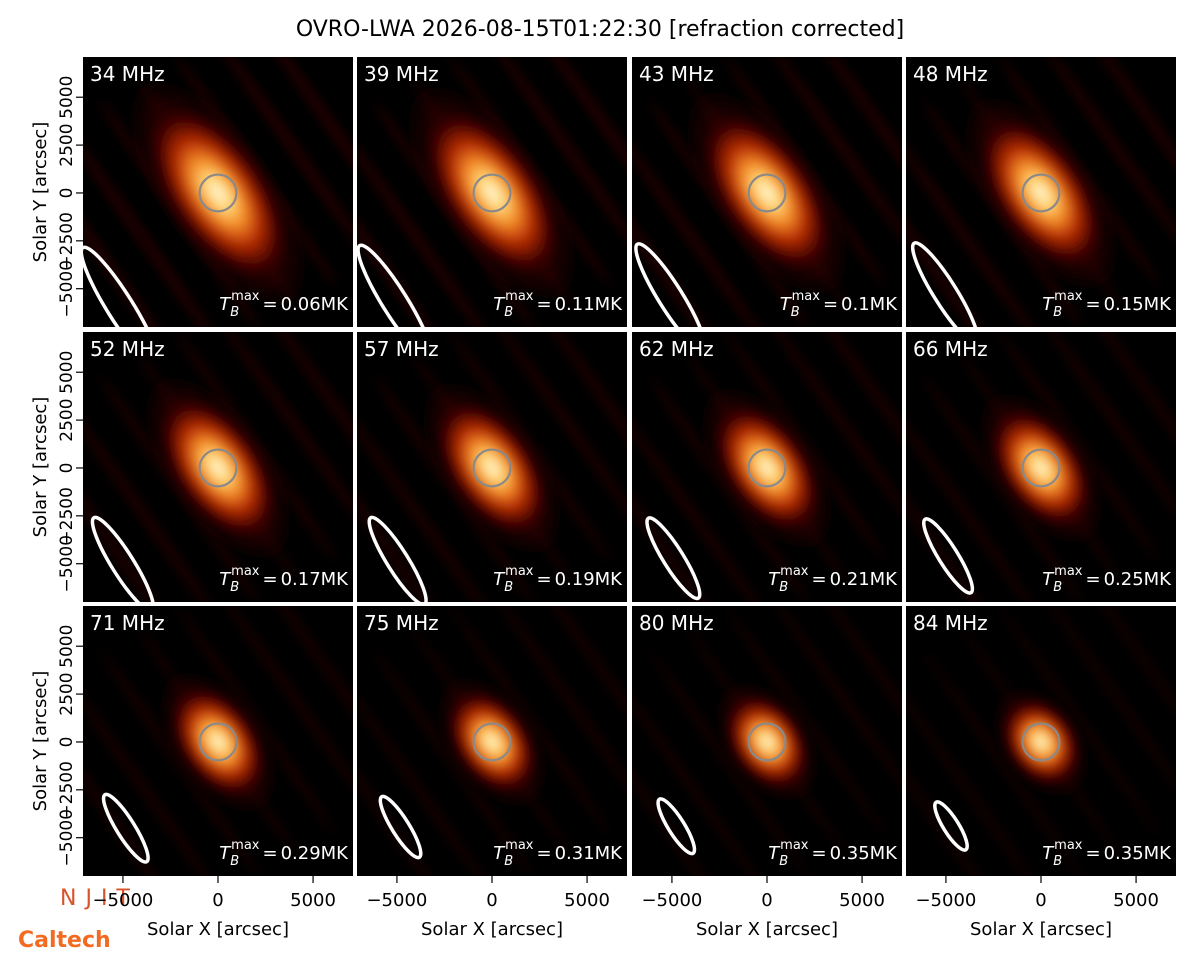 This screenshot has width=1200, height=975. I want to click on frequency-label: 80 MHz, so click(676, 623).